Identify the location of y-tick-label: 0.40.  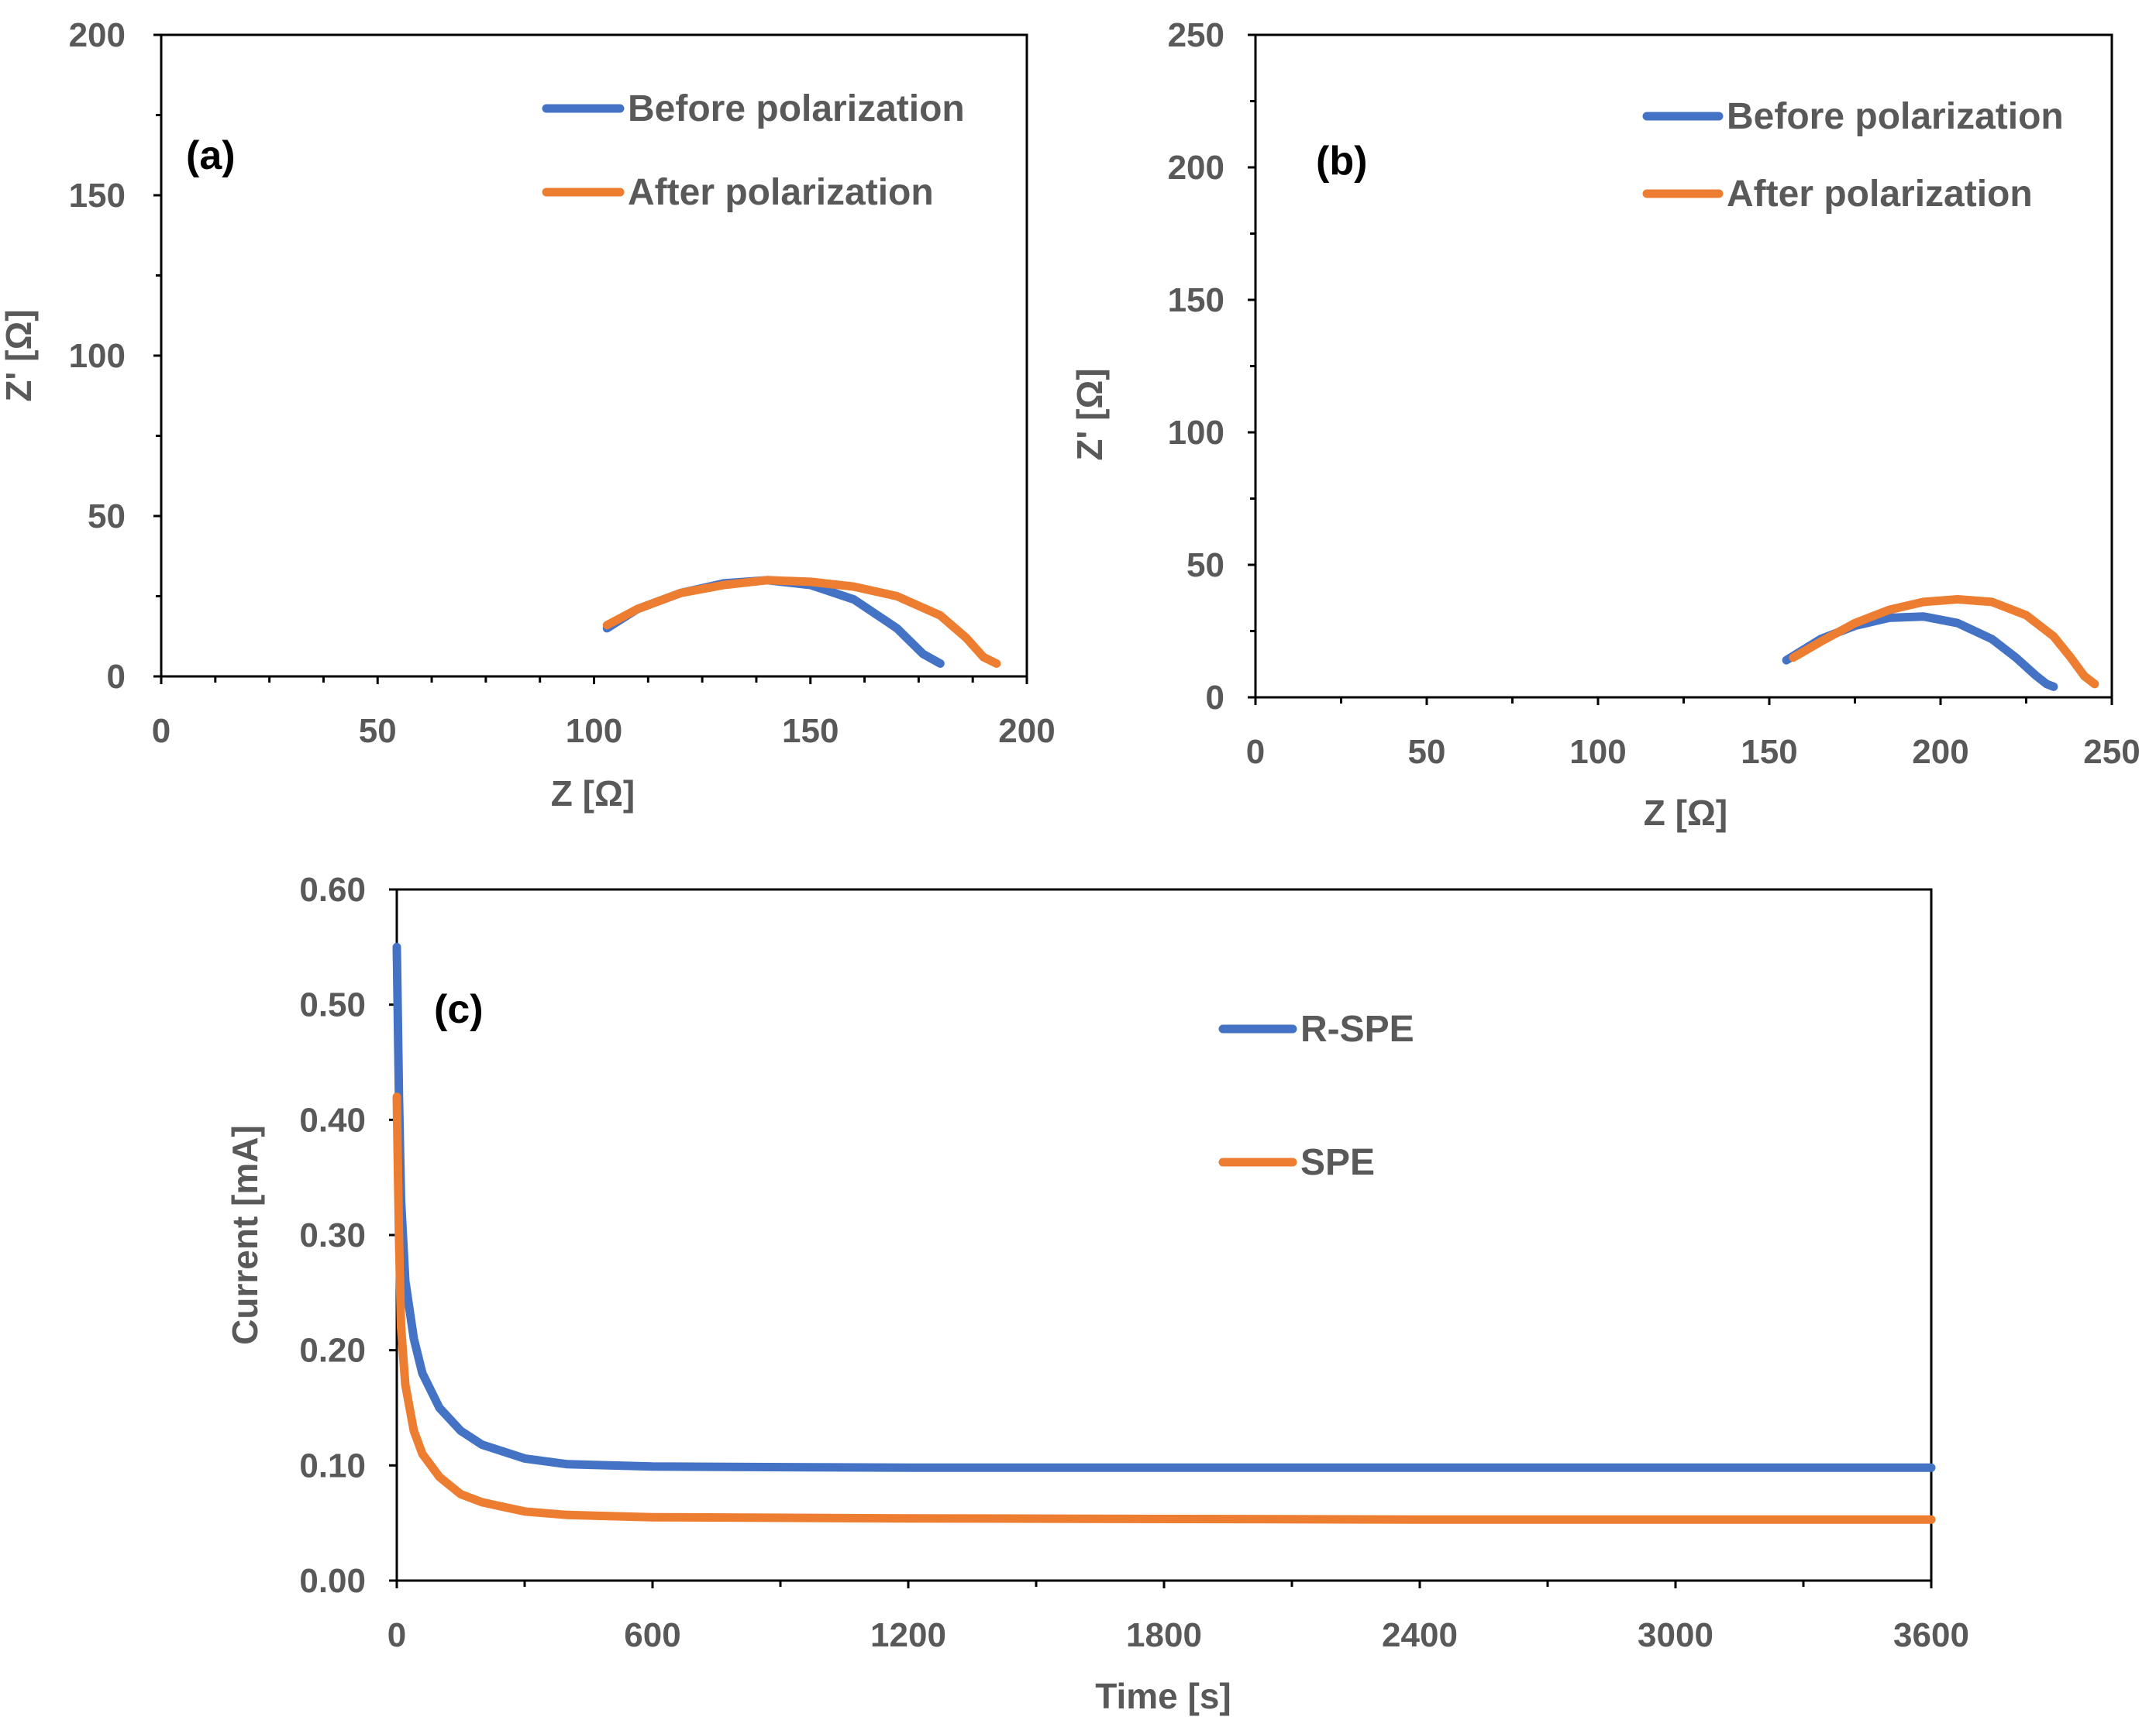
(332, 1120).